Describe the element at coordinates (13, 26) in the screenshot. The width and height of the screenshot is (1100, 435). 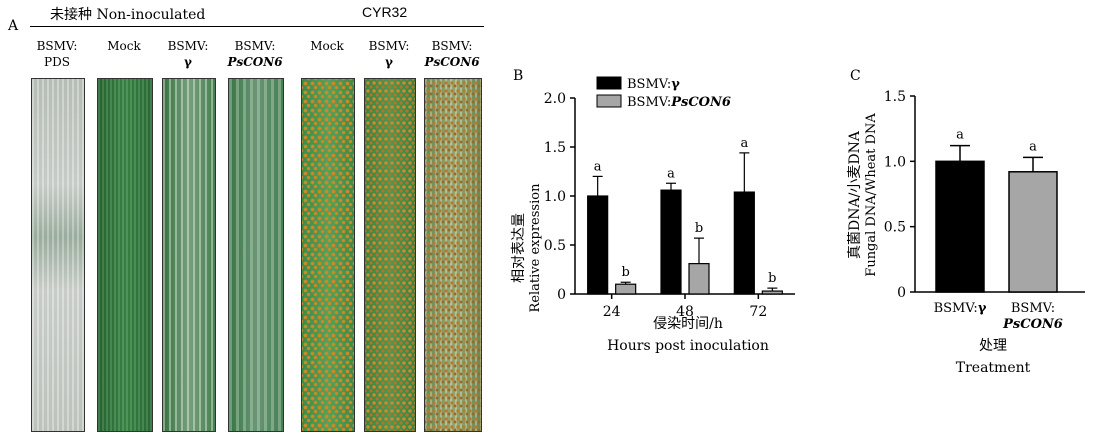
I see `panel-a-label: A` at that location.